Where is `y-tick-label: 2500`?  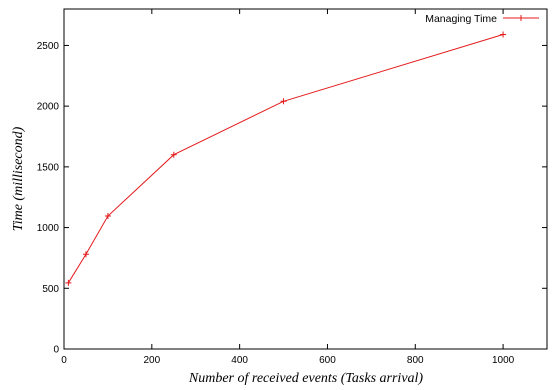
y-tick-label: 2500 is located at coordinates (48, 46).